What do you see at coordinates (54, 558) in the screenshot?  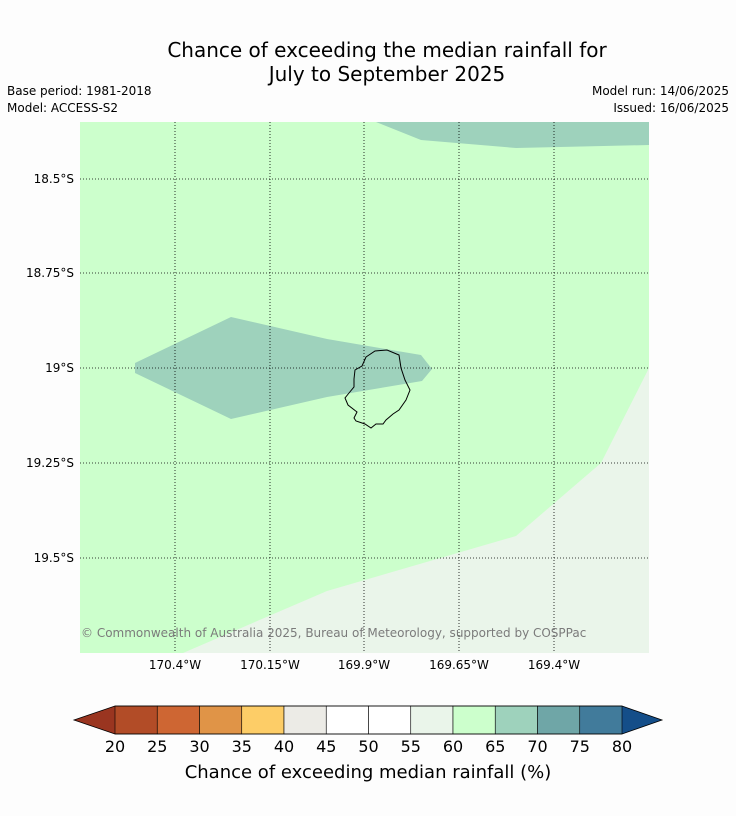 I see `lat-label-4: 19.5°S` at bounding box center [54, 558].